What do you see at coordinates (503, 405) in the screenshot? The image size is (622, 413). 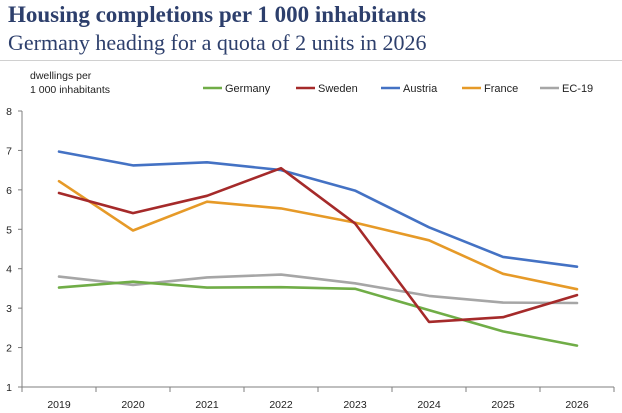 I see `x-tick-label: 2025` at bounding box center [503, 405].